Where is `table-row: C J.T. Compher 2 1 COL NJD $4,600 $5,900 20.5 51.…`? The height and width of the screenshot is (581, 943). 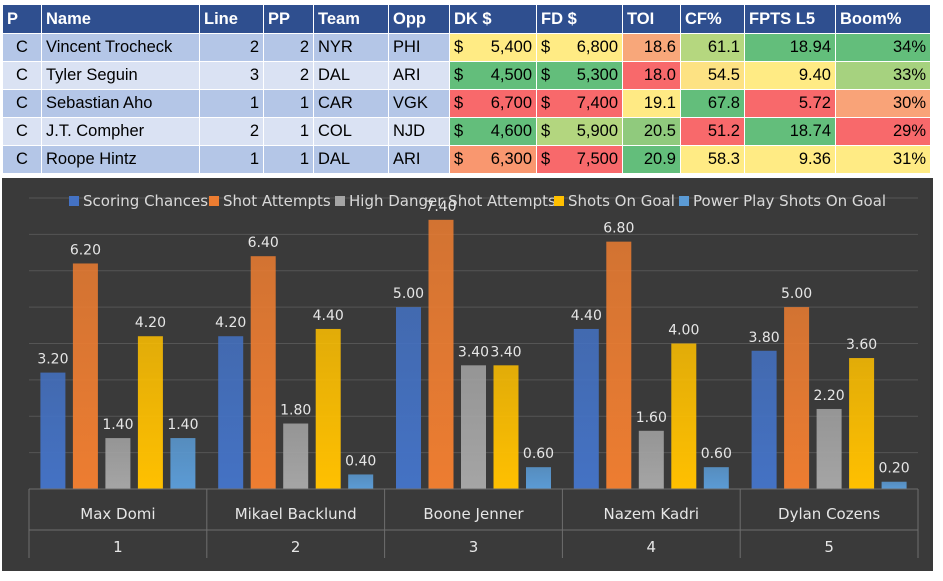 table-row: C J.T. Compher 2 1 COL NJD $4,600 $5,900 20.5 51.… is located at coordinates (466, 131).